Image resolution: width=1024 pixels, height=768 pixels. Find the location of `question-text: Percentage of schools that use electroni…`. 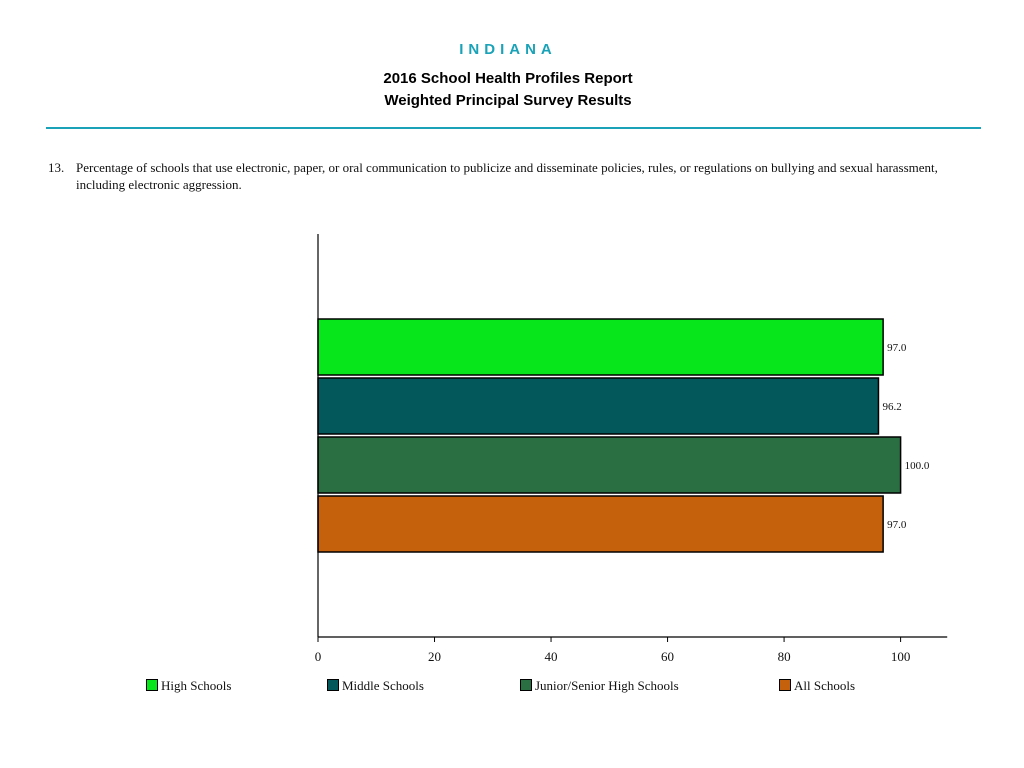

question-text: Percentage of schools that use electroni… is located at coordinates (507, 176).